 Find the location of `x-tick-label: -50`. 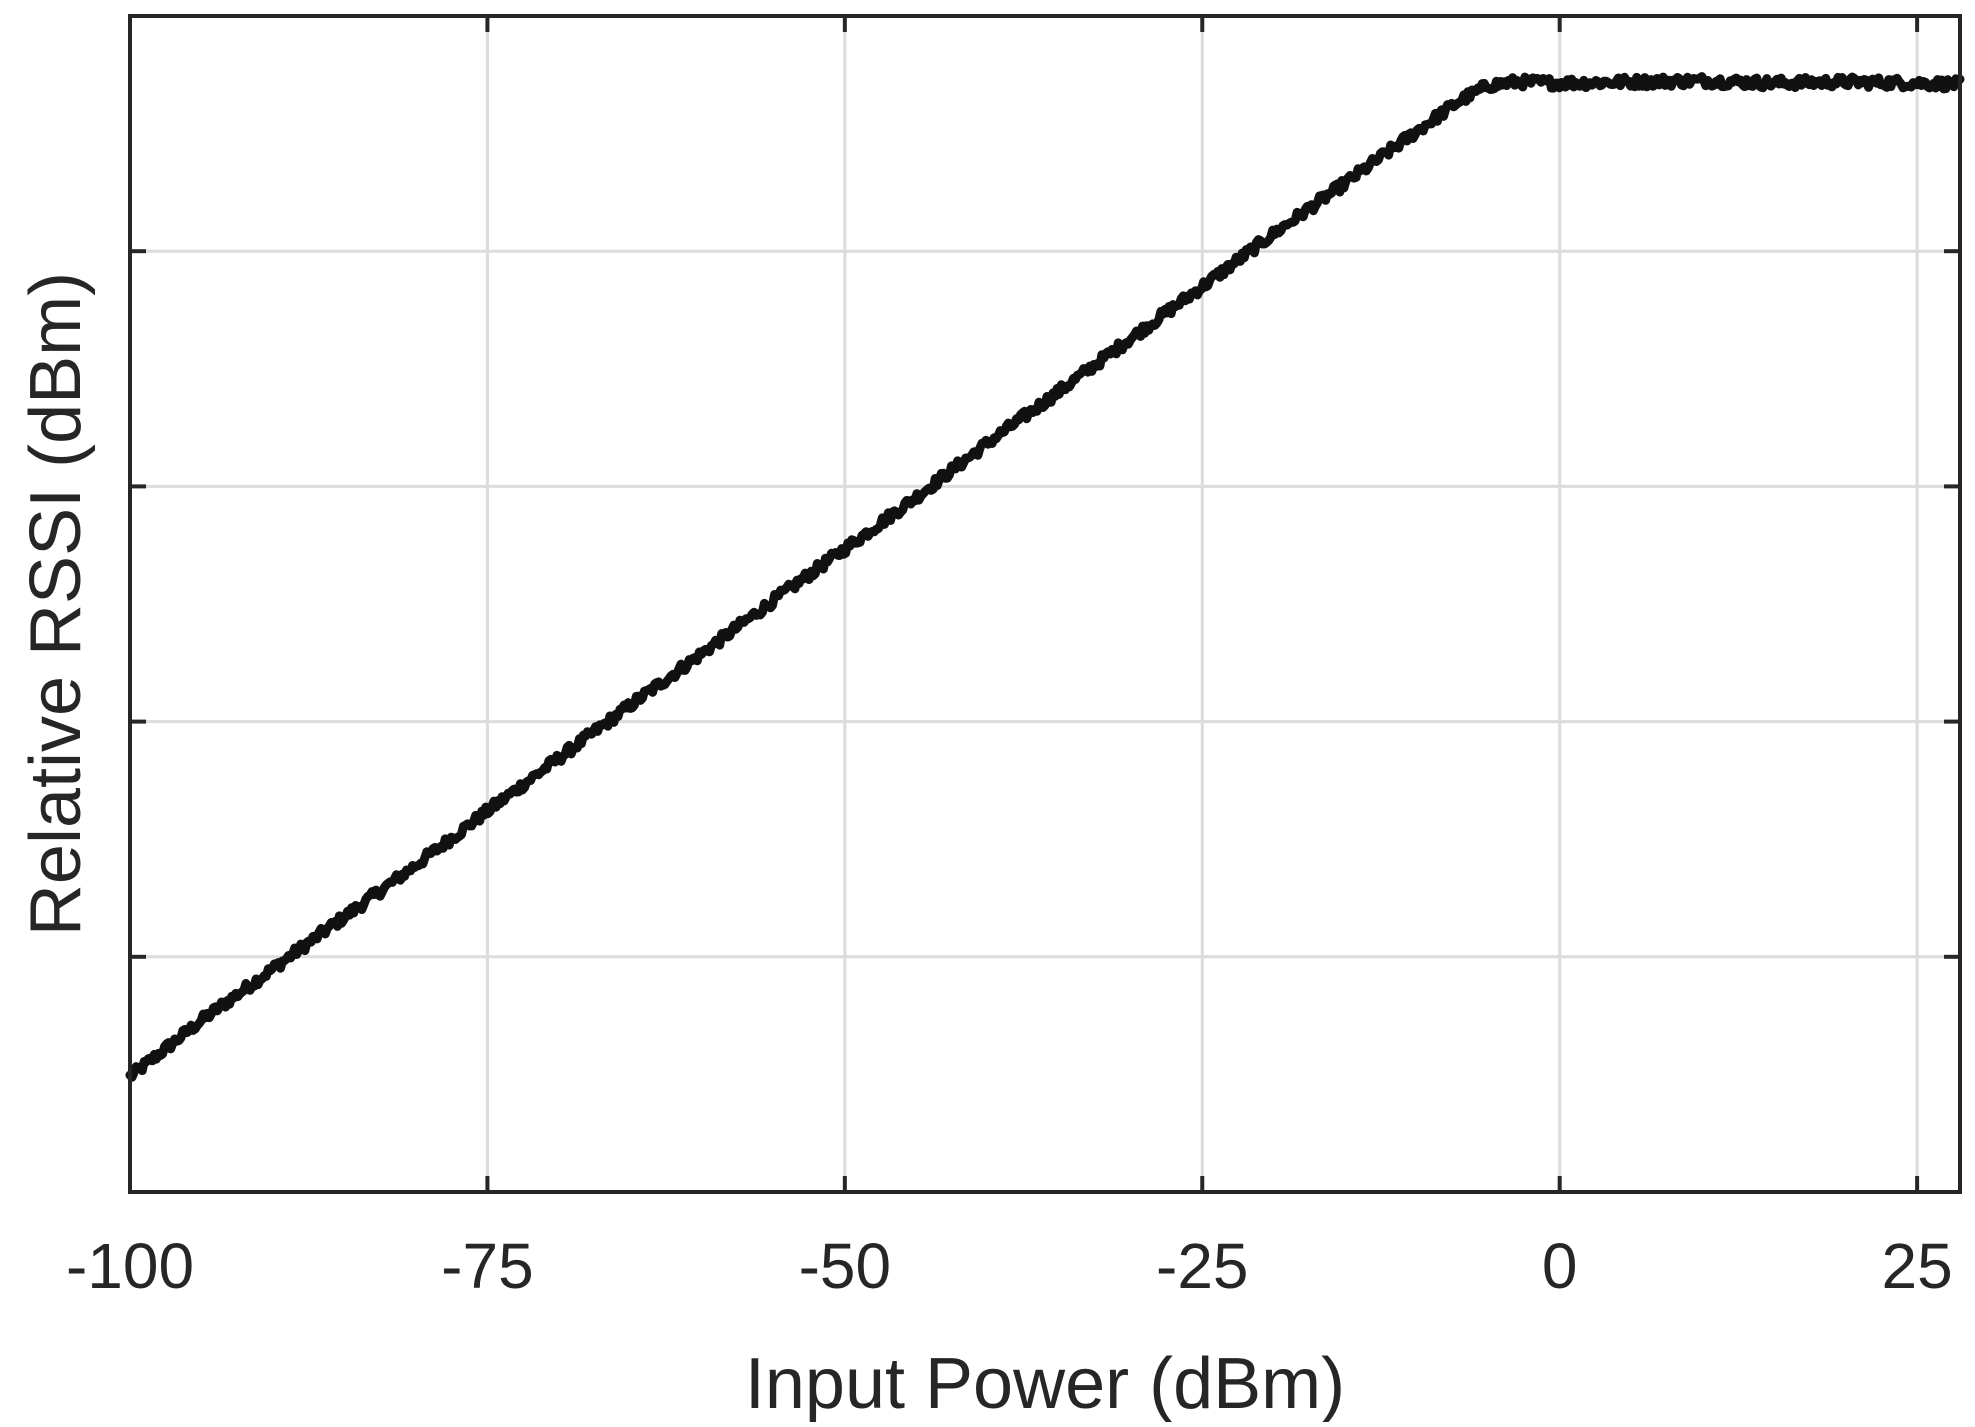

x-tick-label: -50 is located at coordinates (845, 1266).